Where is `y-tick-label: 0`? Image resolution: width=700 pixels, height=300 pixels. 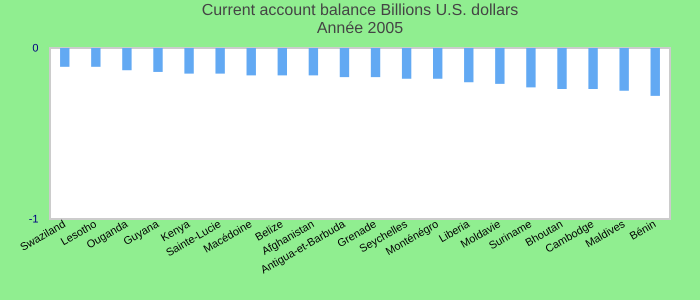
y-tick-label: 0 is located at coordinates (35, 48).